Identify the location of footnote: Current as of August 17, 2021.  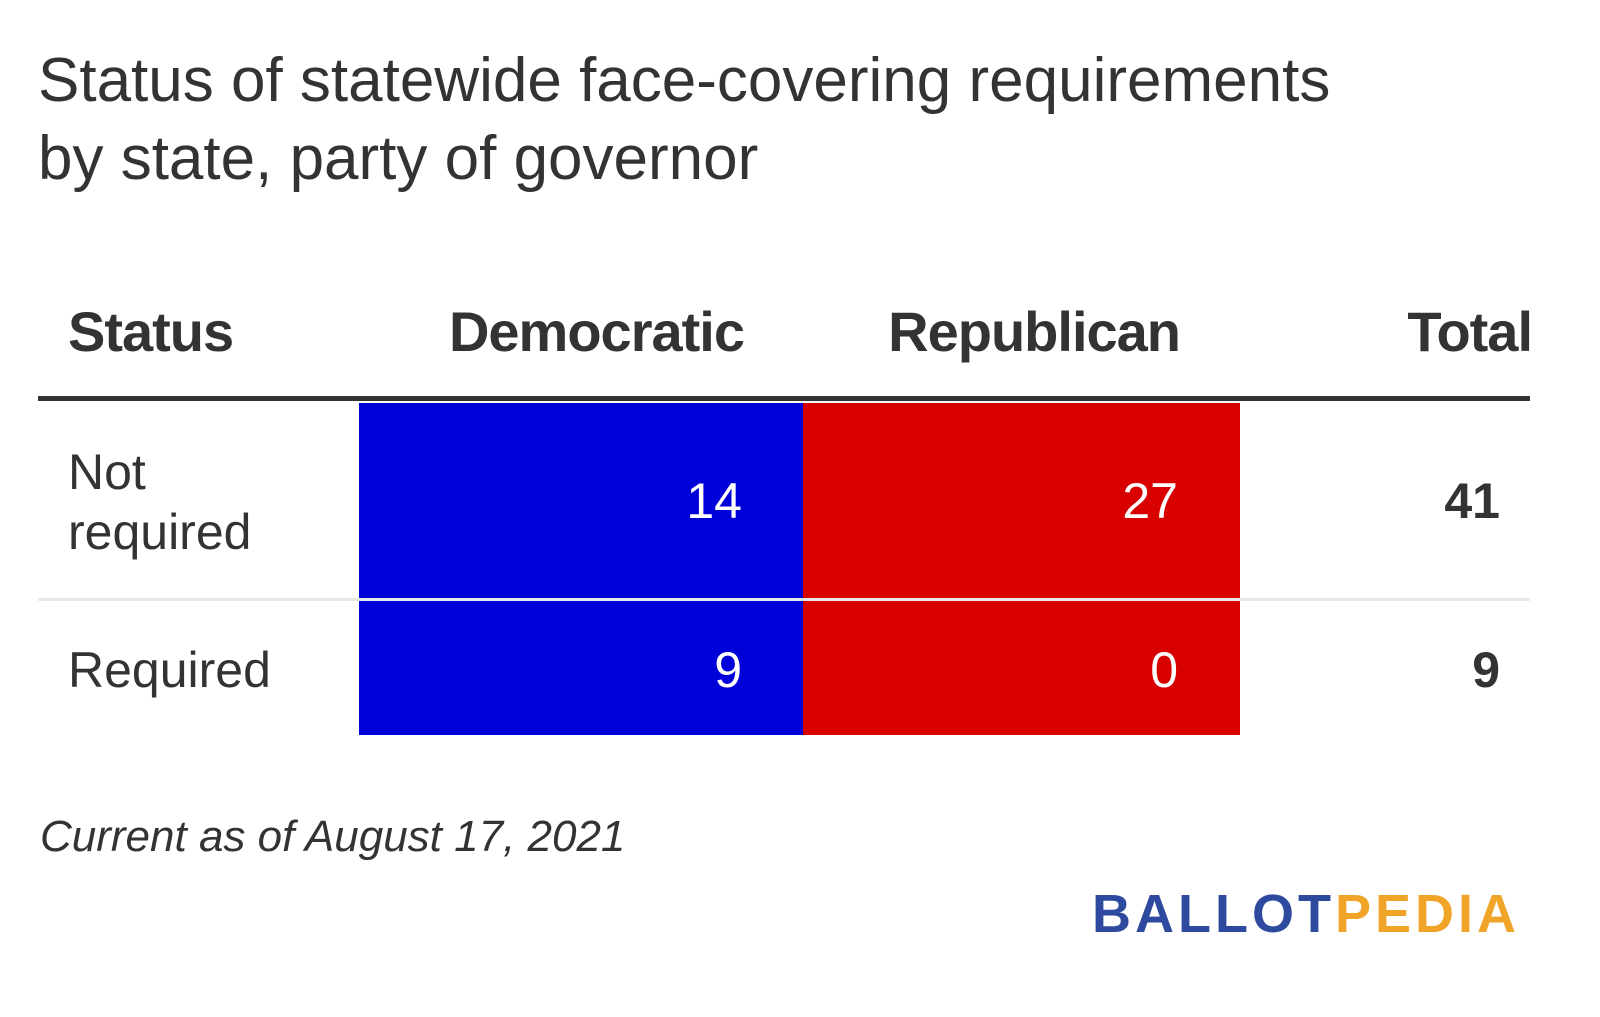
(333, 836).